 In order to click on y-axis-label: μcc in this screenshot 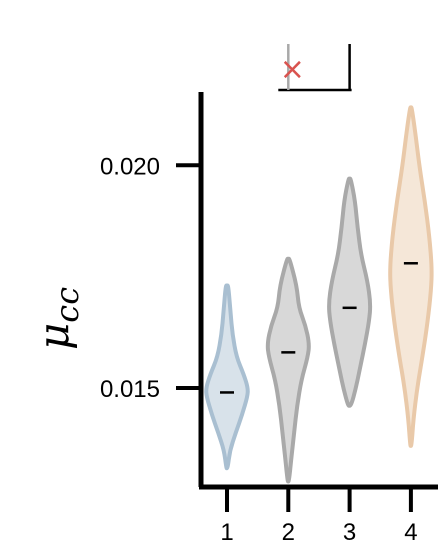, I will do `click(57, 318)`.